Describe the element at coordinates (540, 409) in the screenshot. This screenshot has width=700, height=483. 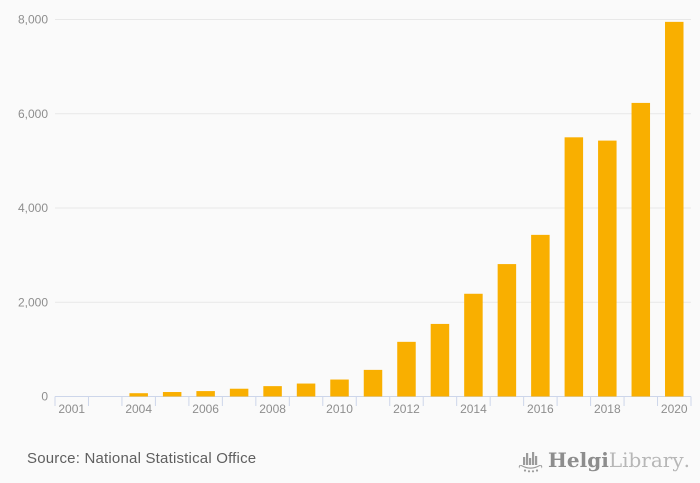
I see `x-tick-label: 2016` at that location.